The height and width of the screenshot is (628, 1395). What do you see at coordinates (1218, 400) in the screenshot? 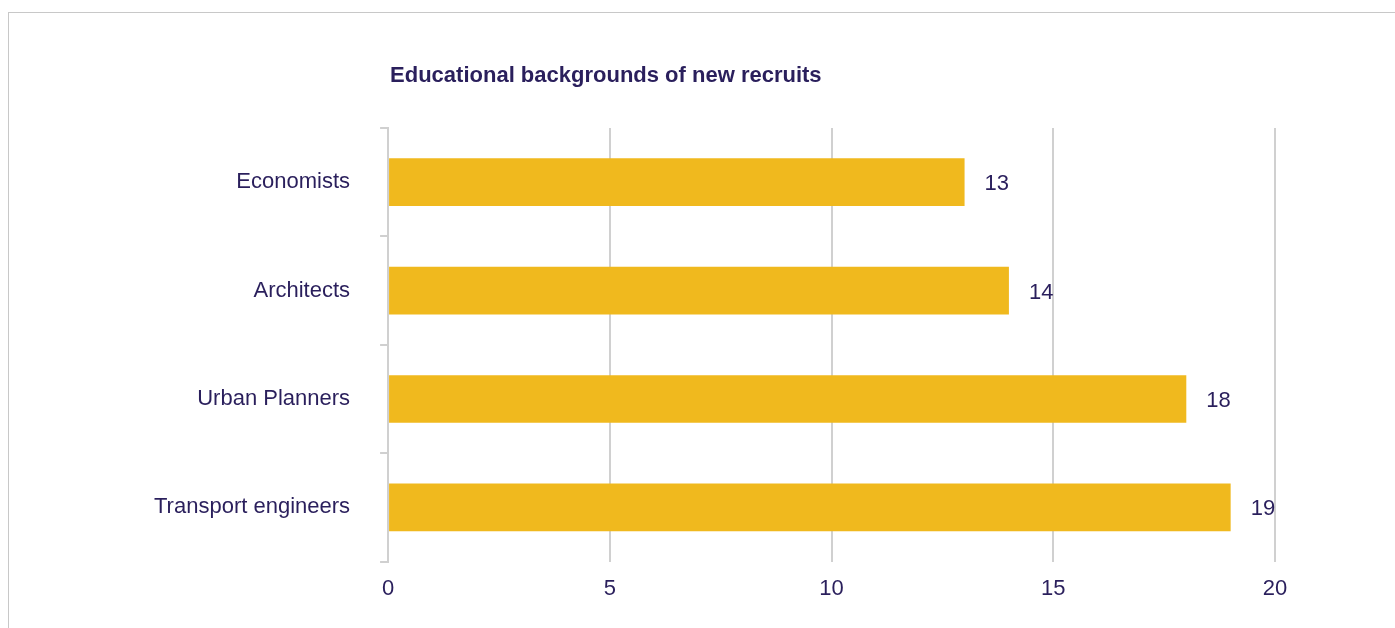
I see `data-label: 18` at bounding box center [1218, 400].